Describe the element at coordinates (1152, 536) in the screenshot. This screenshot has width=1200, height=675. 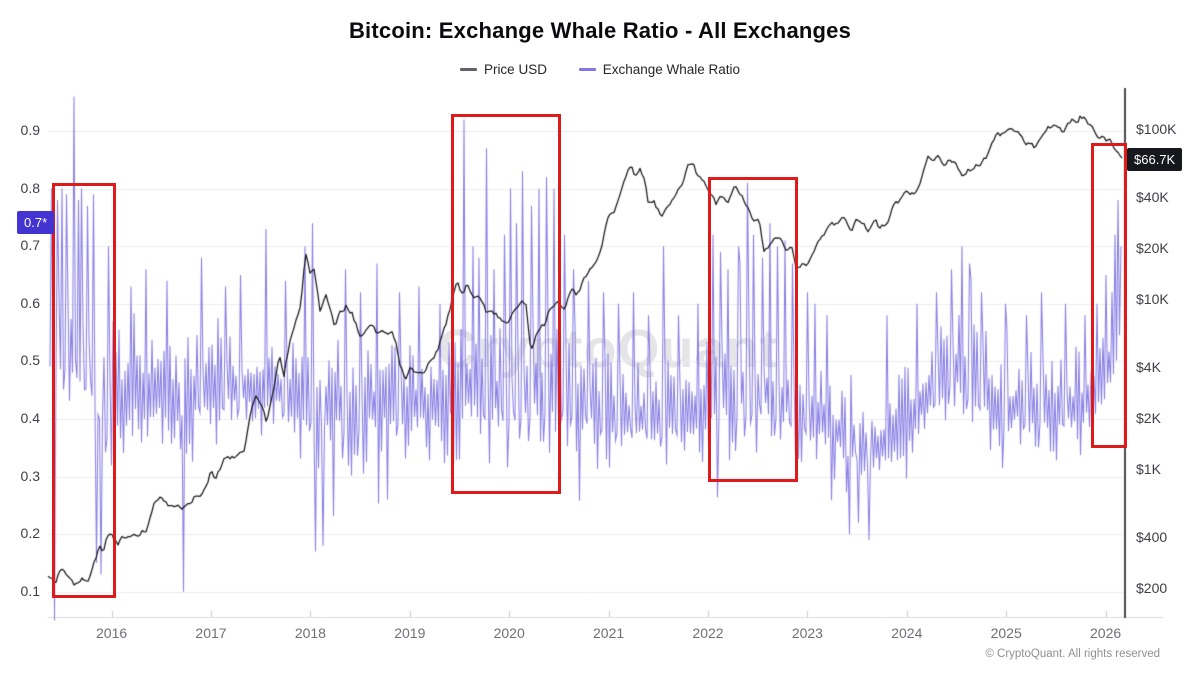
I see `right-tick-$400: $400` at that location.